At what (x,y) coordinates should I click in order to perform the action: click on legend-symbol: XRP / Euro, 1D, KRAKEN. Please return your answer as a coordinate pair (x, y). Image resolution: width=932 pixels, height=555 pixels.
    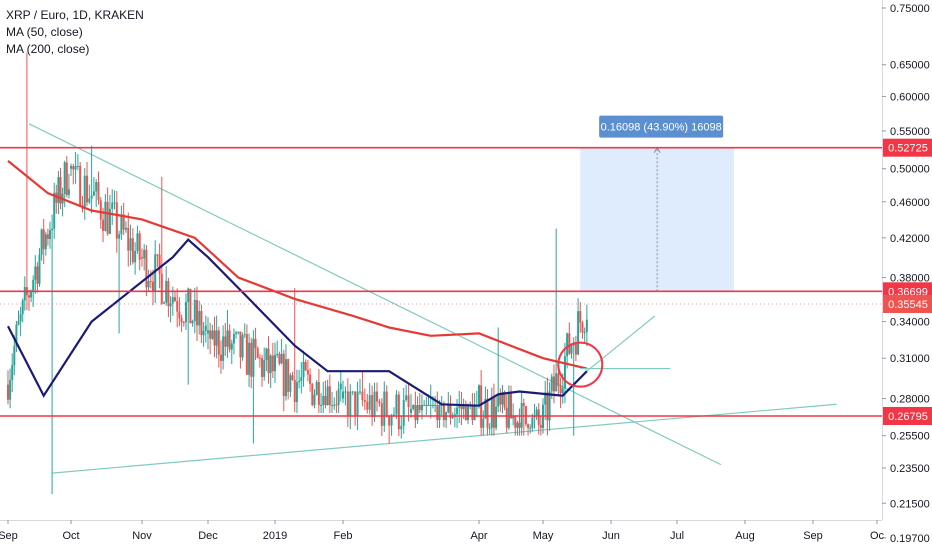
    Looking at the image, I should click on (75, 15).